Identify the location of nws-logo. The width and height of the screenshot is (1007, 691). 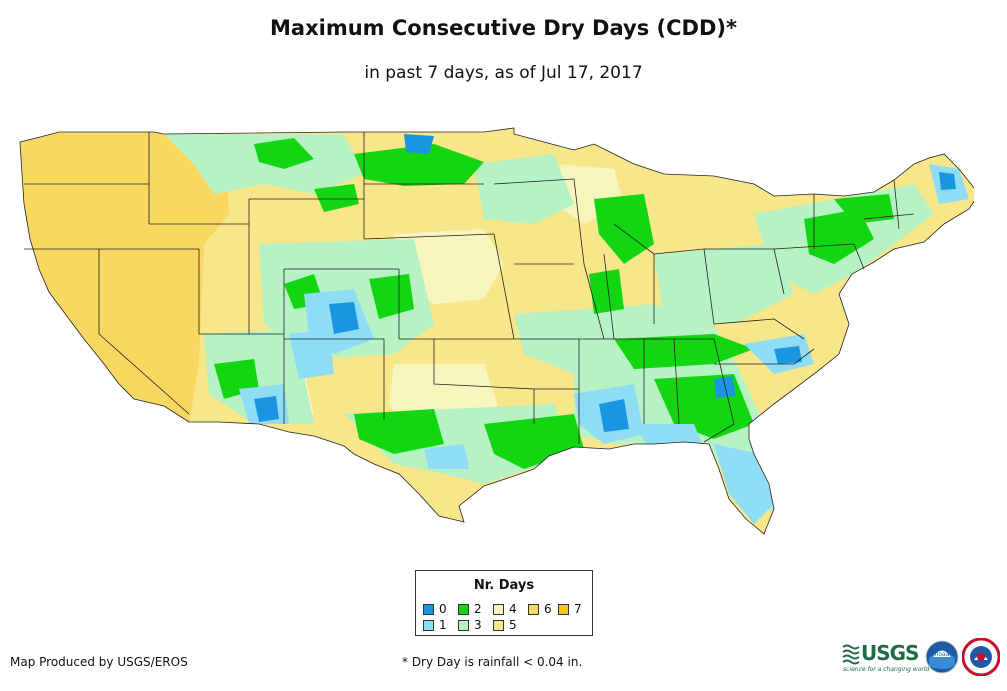
(981, 657).